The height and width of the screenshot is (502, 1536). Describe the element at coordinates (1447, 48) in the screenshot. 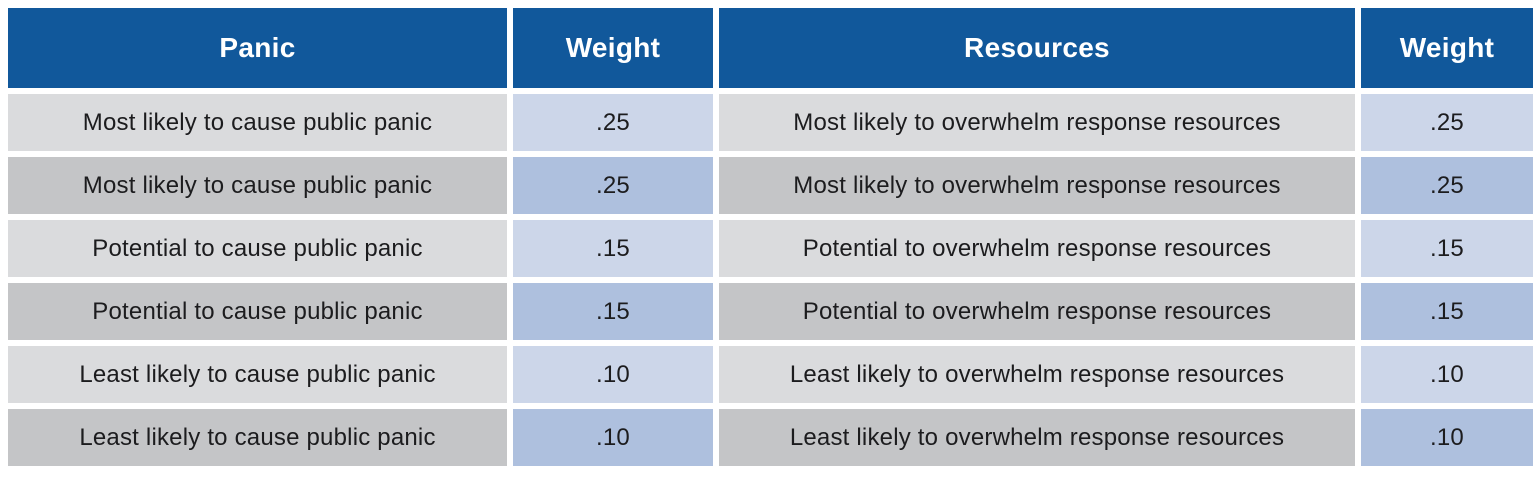

I see `header-cell-resources-weight: Weight` at that location.